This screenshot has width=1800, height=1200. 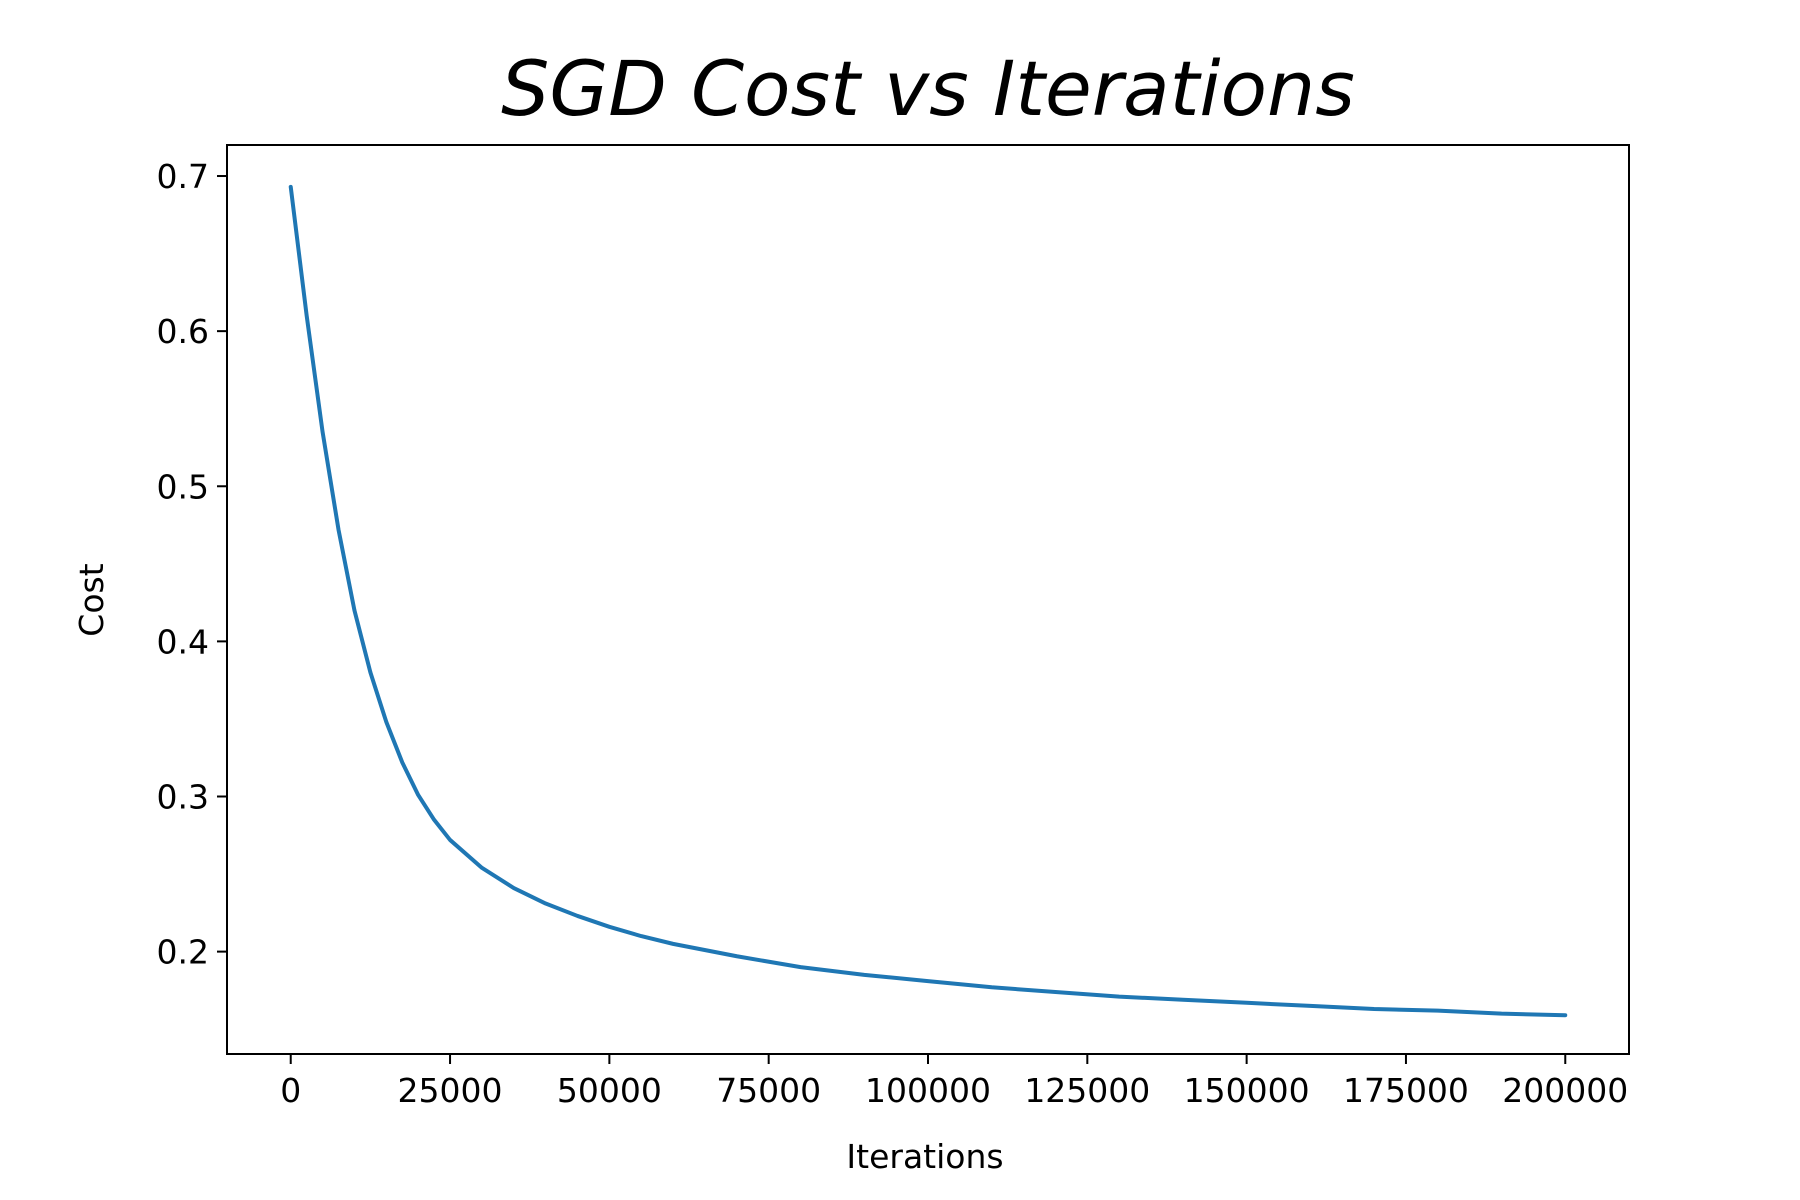 I want to click on x-tick-label: 150000, so click(x=1247, y=1090).